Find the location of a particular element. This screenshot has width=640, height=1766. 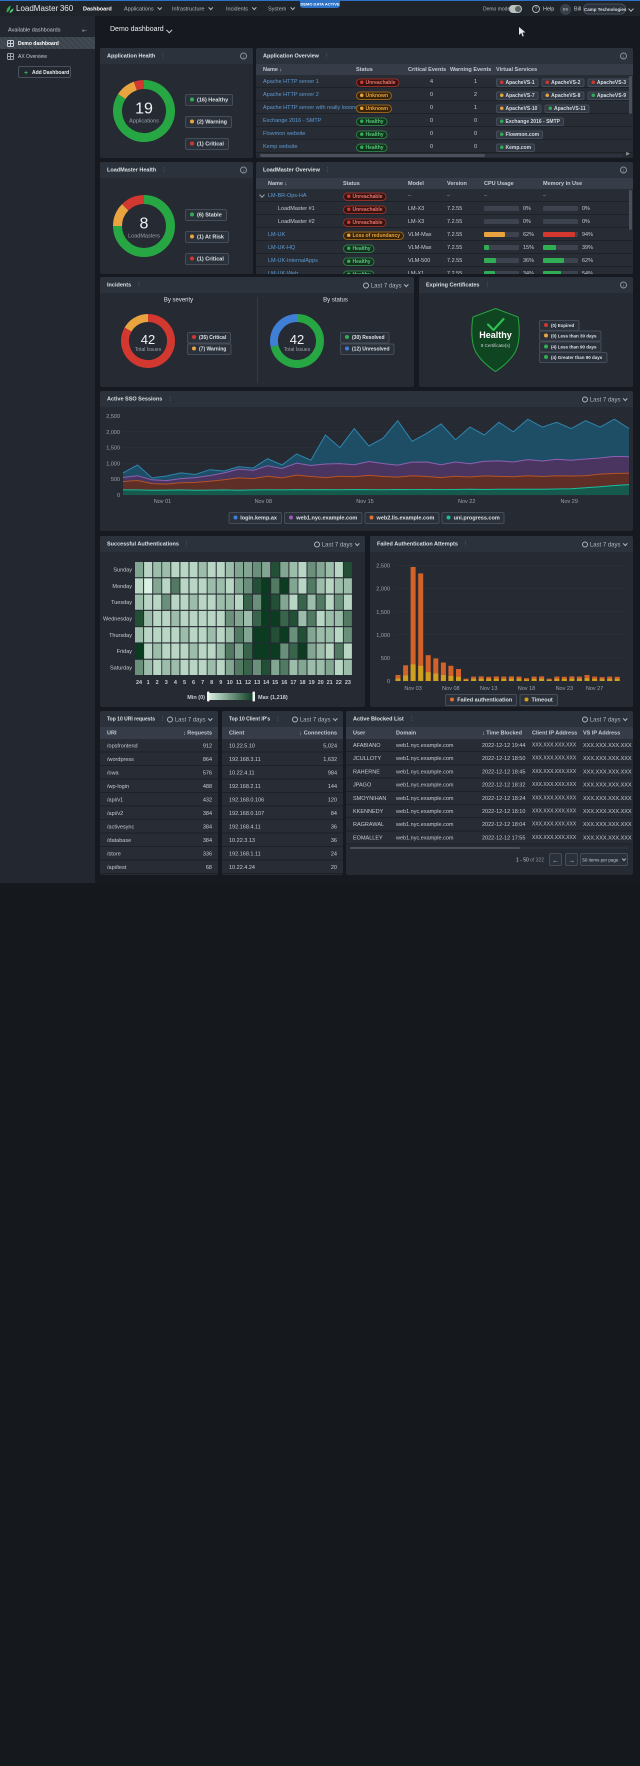

svg-text: Tuesday is located at coordinates (121, 603).